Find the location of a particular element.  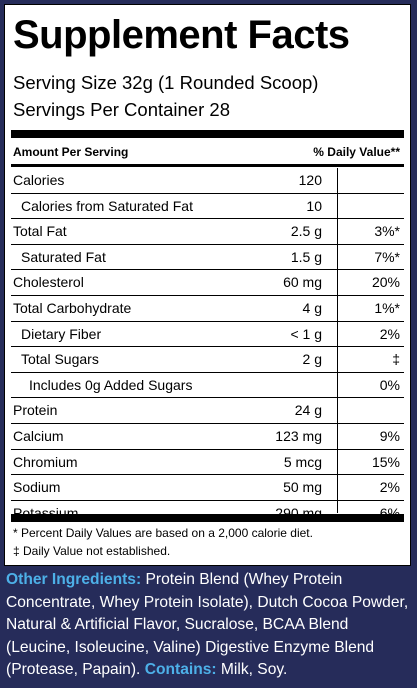

nutrient-row: Total Carbohydrate 4 g 1%* is located at coordinates (207, 307).